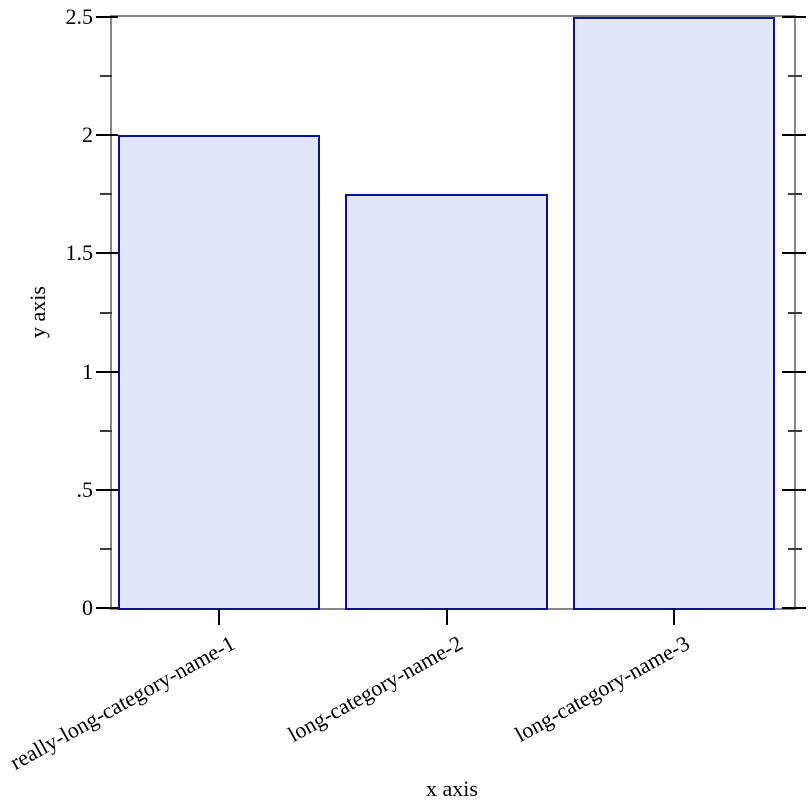 The width and height of the screenshot is (812, 812). I want to click on x-tick-label: long-category-name-3, so click(602, 688).